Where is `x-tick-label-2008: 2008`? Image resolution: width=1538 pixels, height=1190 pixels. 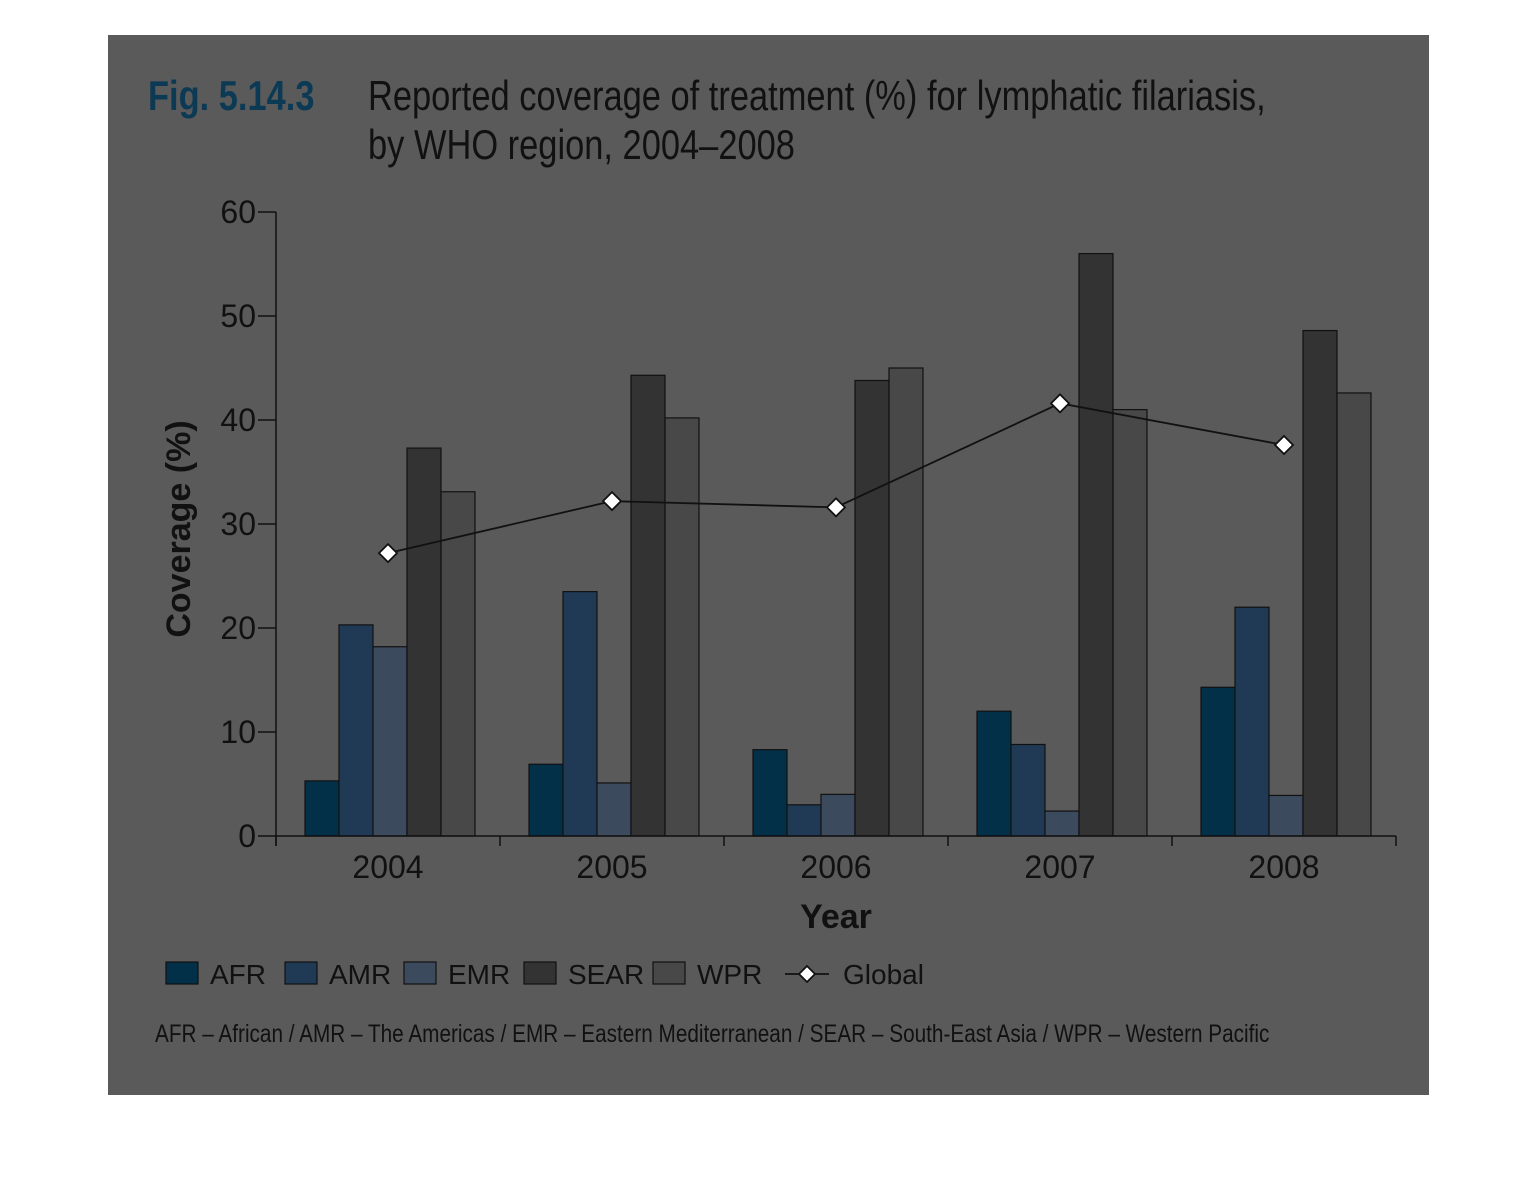 x-tick-label-2008: 2008 is located at coordinates (1283, 867).